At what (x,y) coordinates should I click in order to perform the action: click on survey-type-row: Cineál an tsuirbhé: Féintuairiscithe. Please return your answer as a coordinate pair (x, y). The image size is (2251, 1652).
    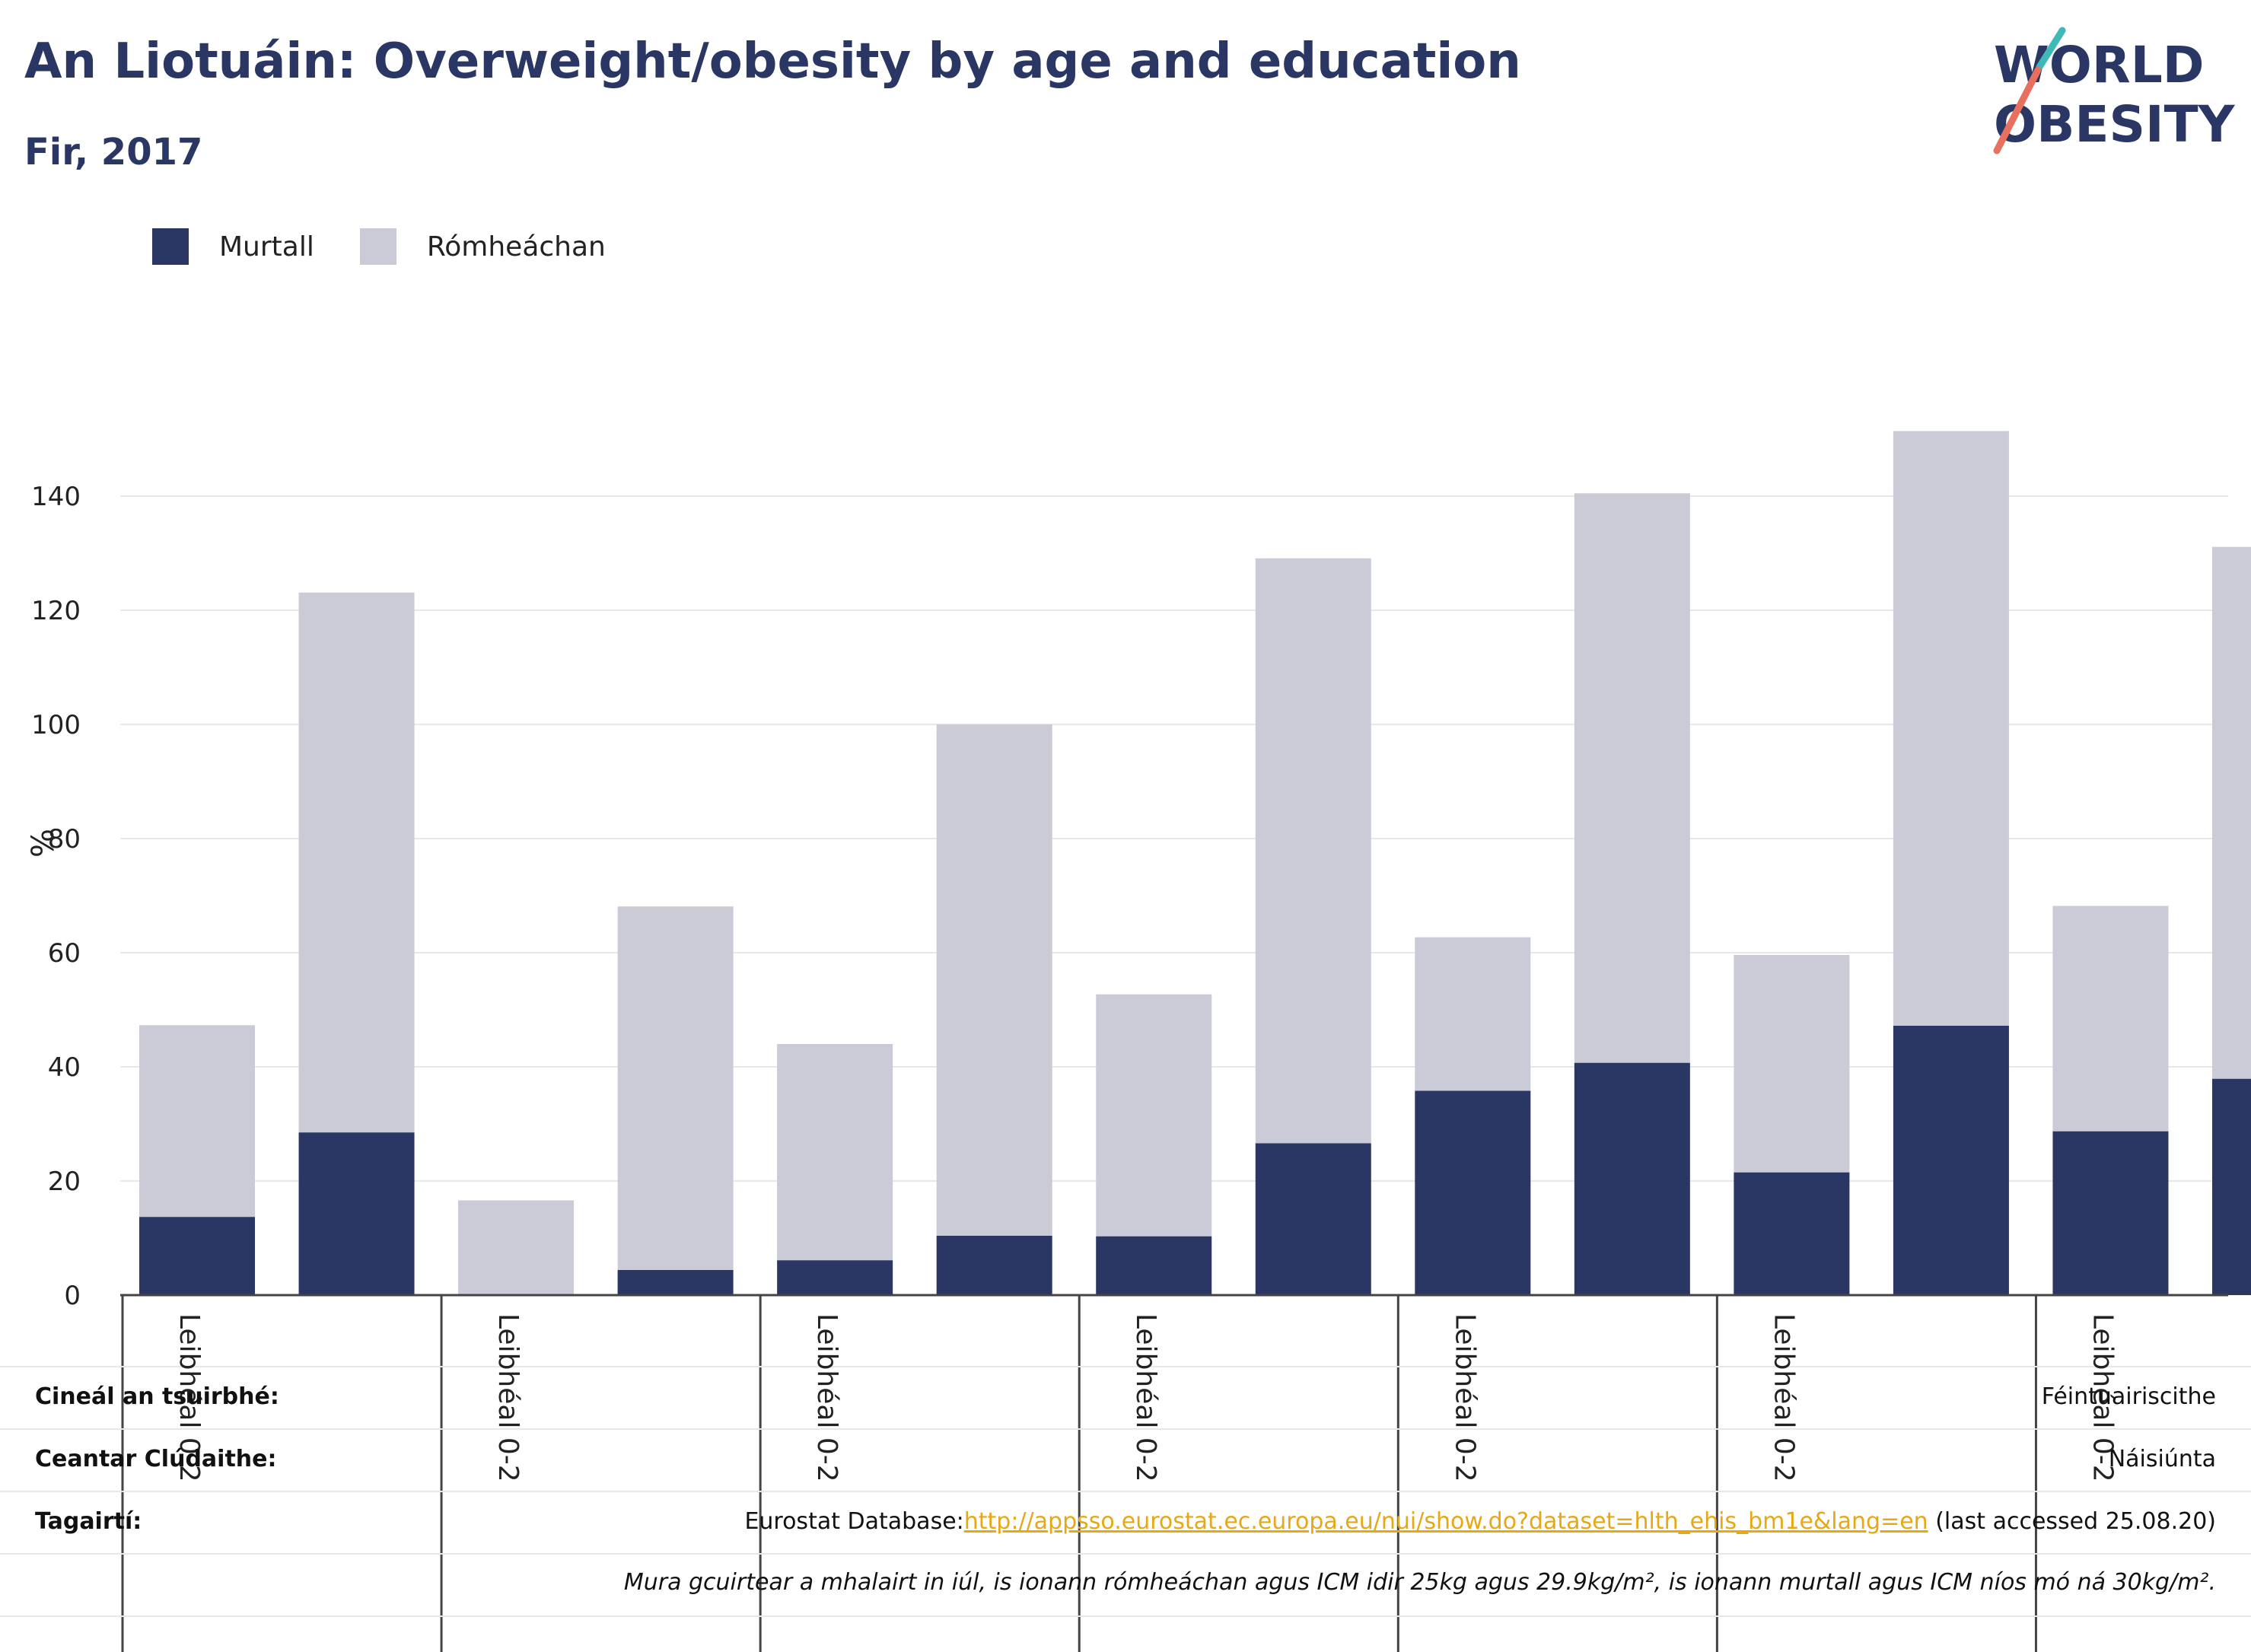
    Looking at the image, I should click on (1125, 1398).